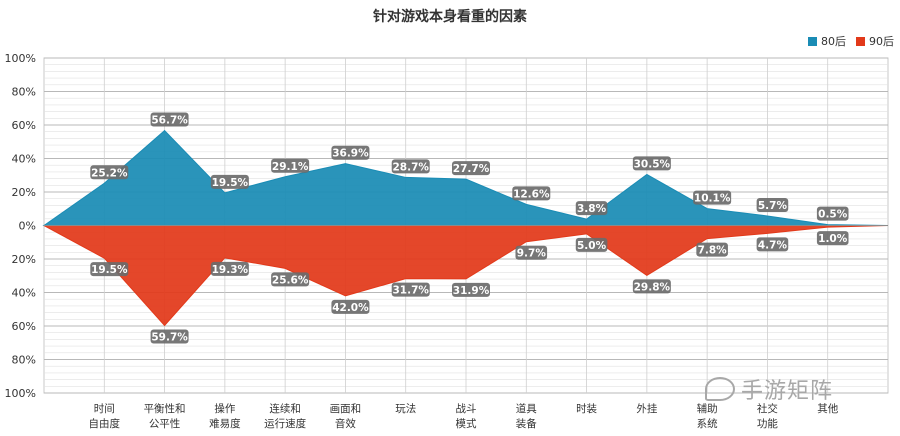 This screenshot has width=900, height=436. I want to click on data-label-1-5: 31.7%, so click(410, 289).